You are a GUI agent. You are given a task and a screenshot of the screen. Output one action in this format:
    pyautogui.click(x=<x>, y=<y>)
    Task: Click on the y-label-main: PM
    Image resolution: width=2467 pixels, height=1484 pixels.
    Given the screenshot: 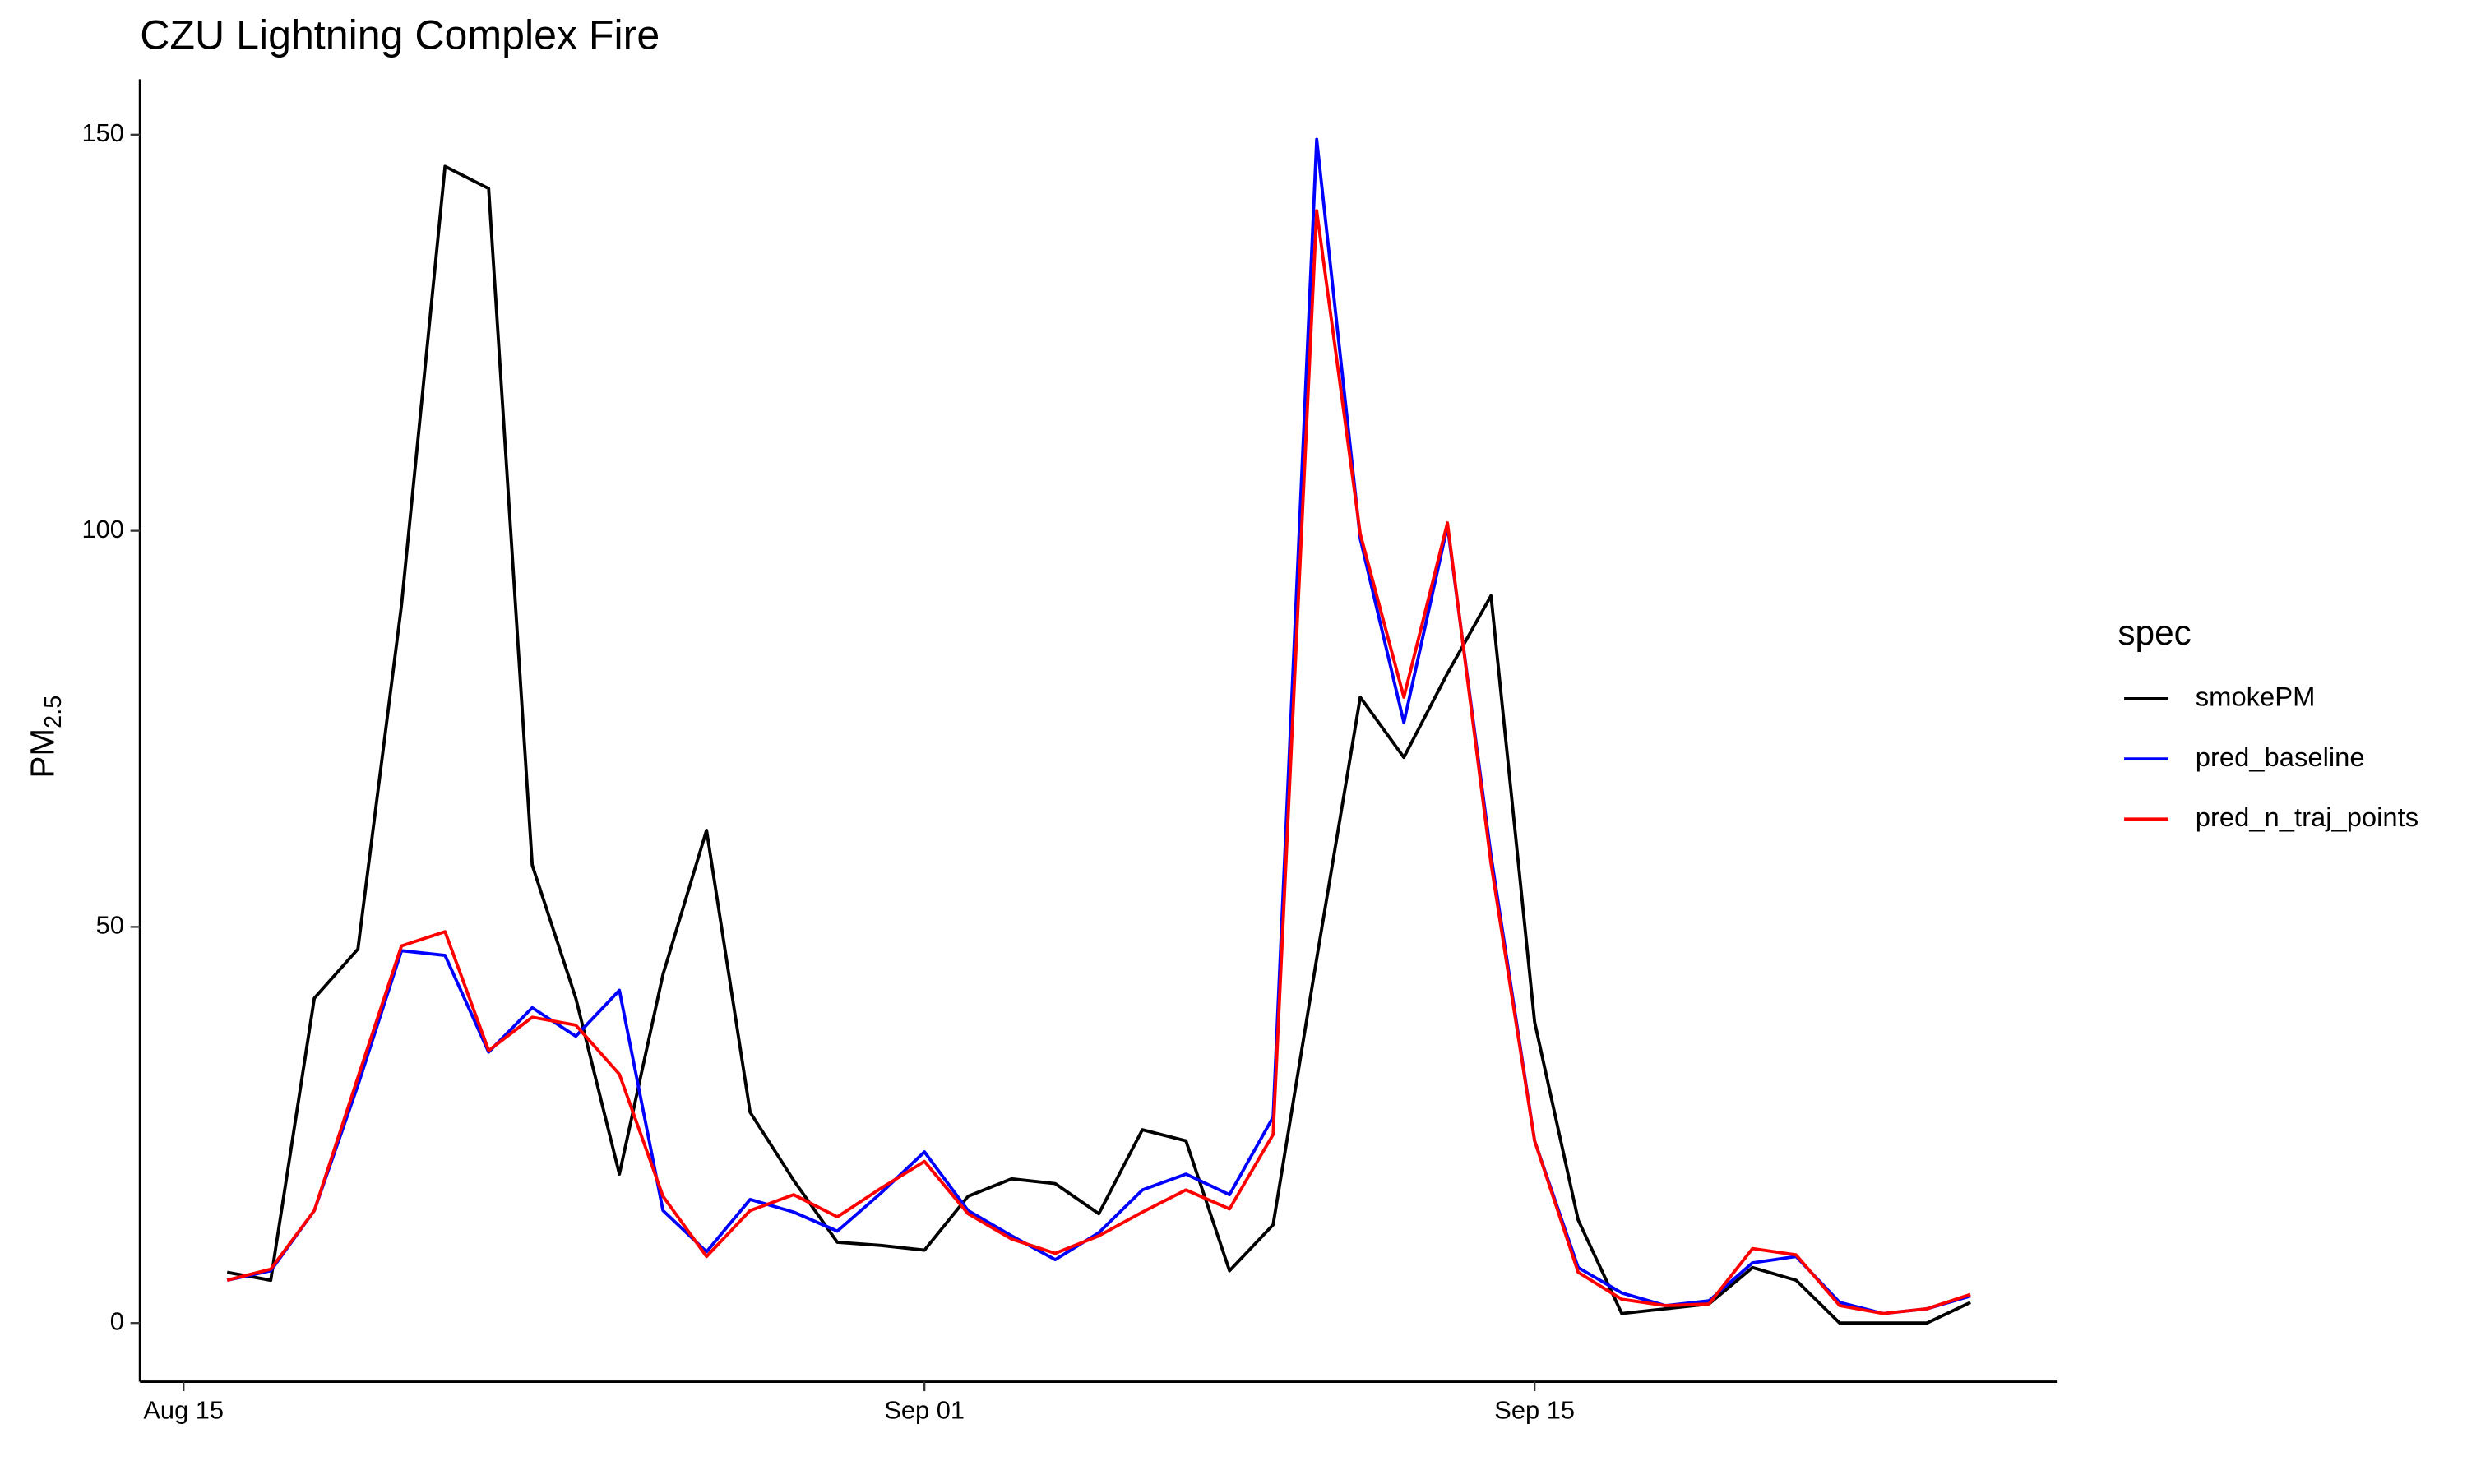 What is the action you would take?
    pyautogui.click(x=42, y=754)
    